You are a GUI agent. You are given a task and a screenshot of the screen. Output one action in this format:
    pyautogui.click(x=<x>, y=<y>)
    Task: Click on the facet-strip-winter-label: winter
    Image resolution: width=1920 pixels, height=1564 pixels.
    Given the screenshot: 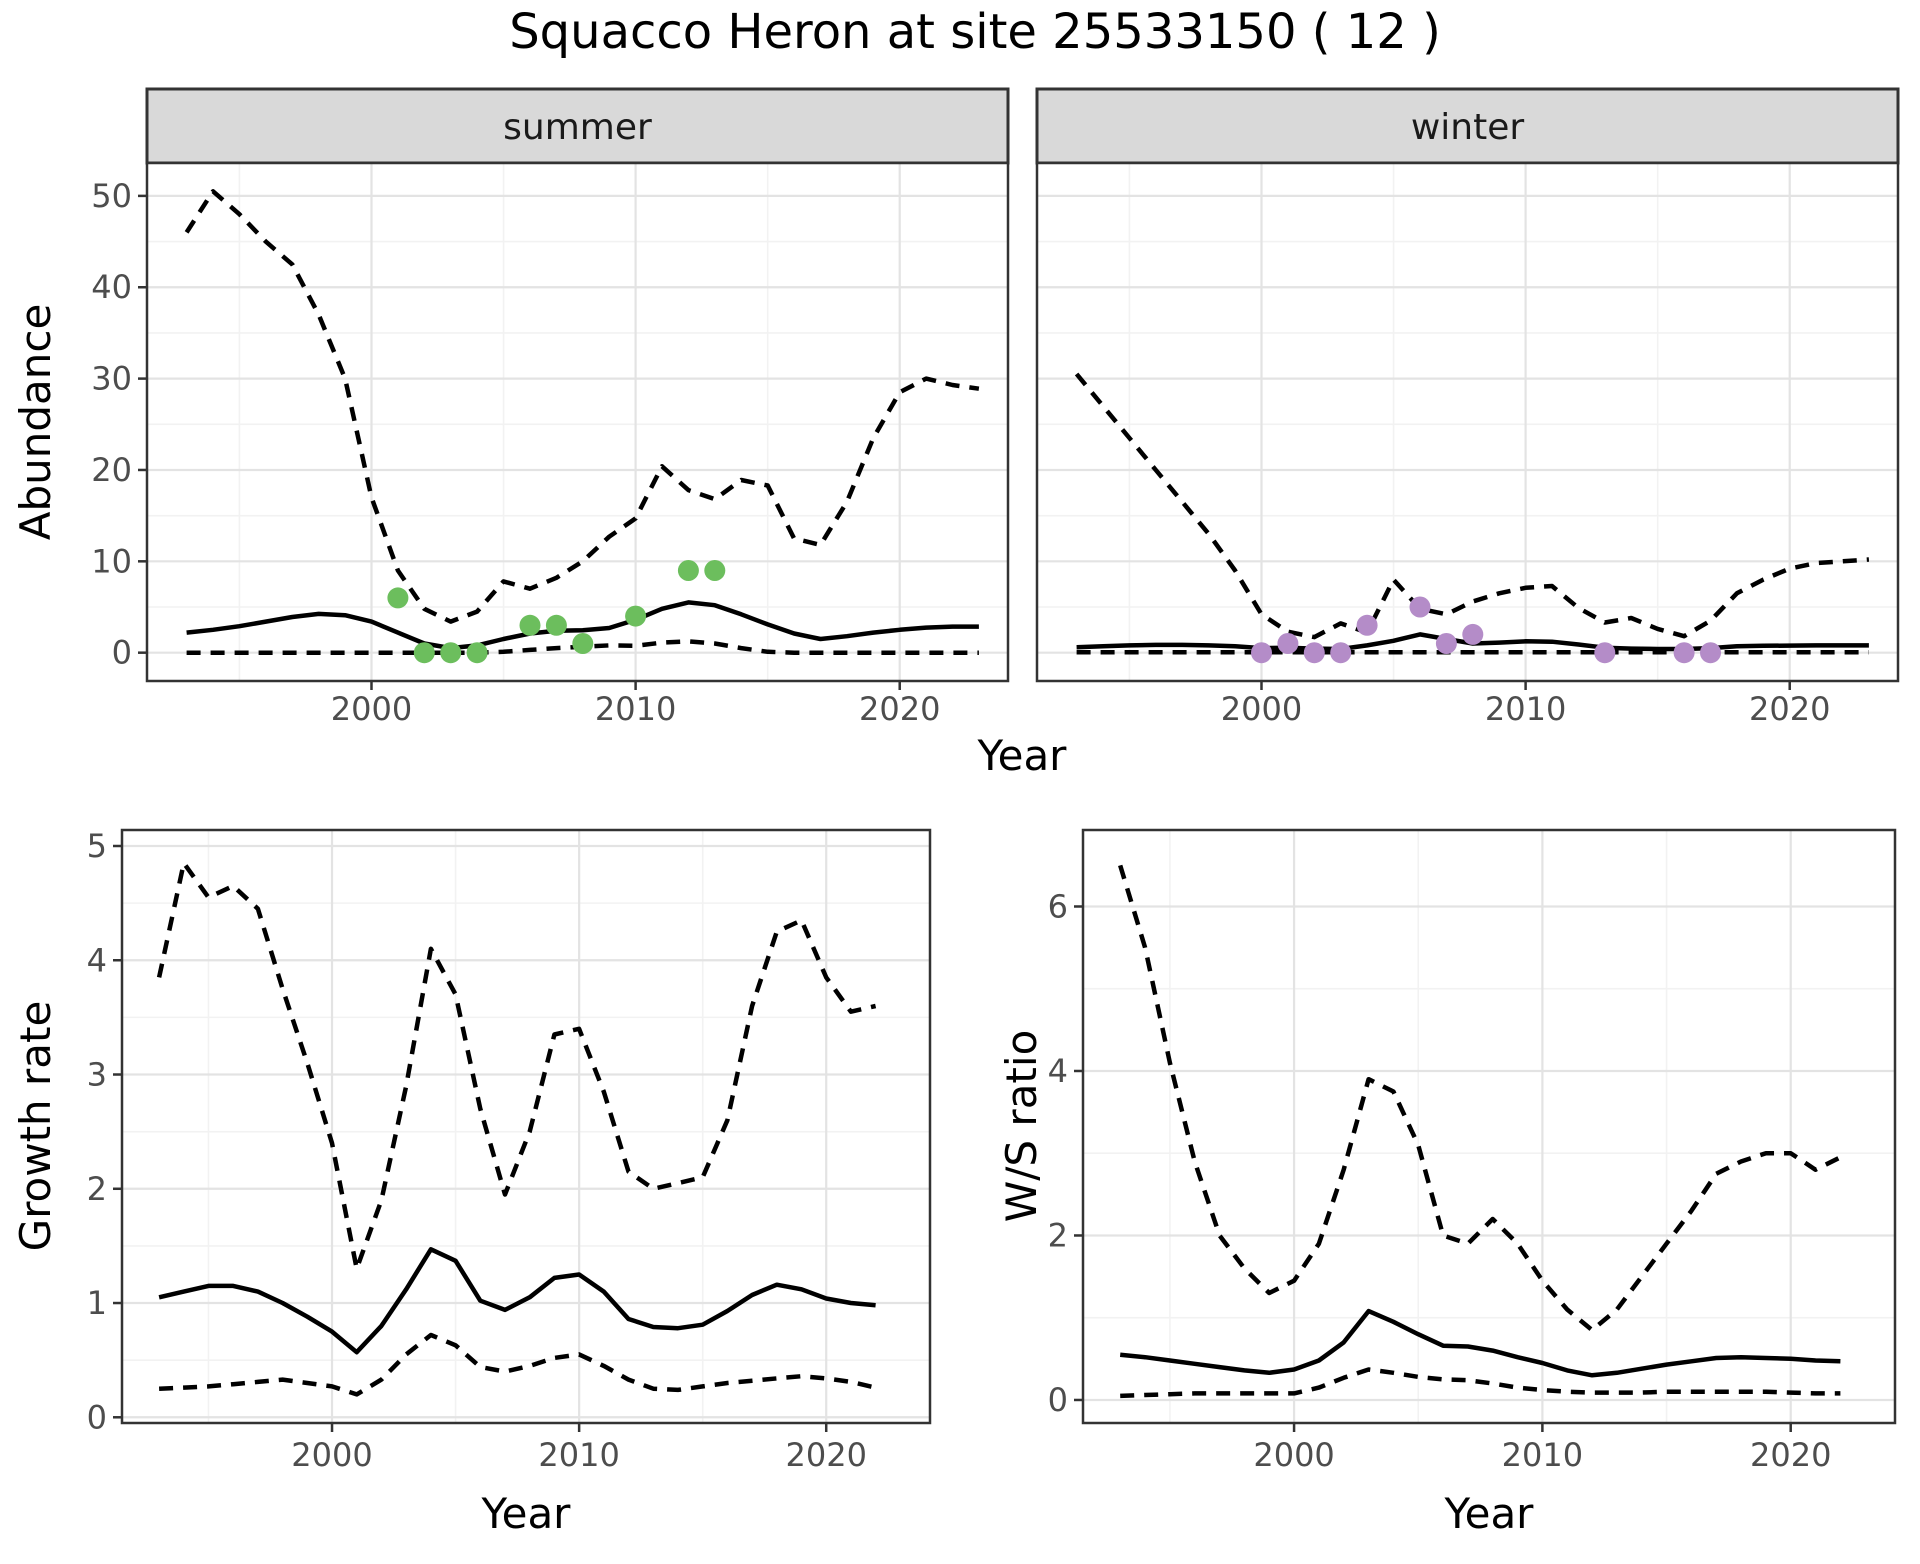 What is the action you would take?
    pyautogui.click(x=1468, y=127)
    